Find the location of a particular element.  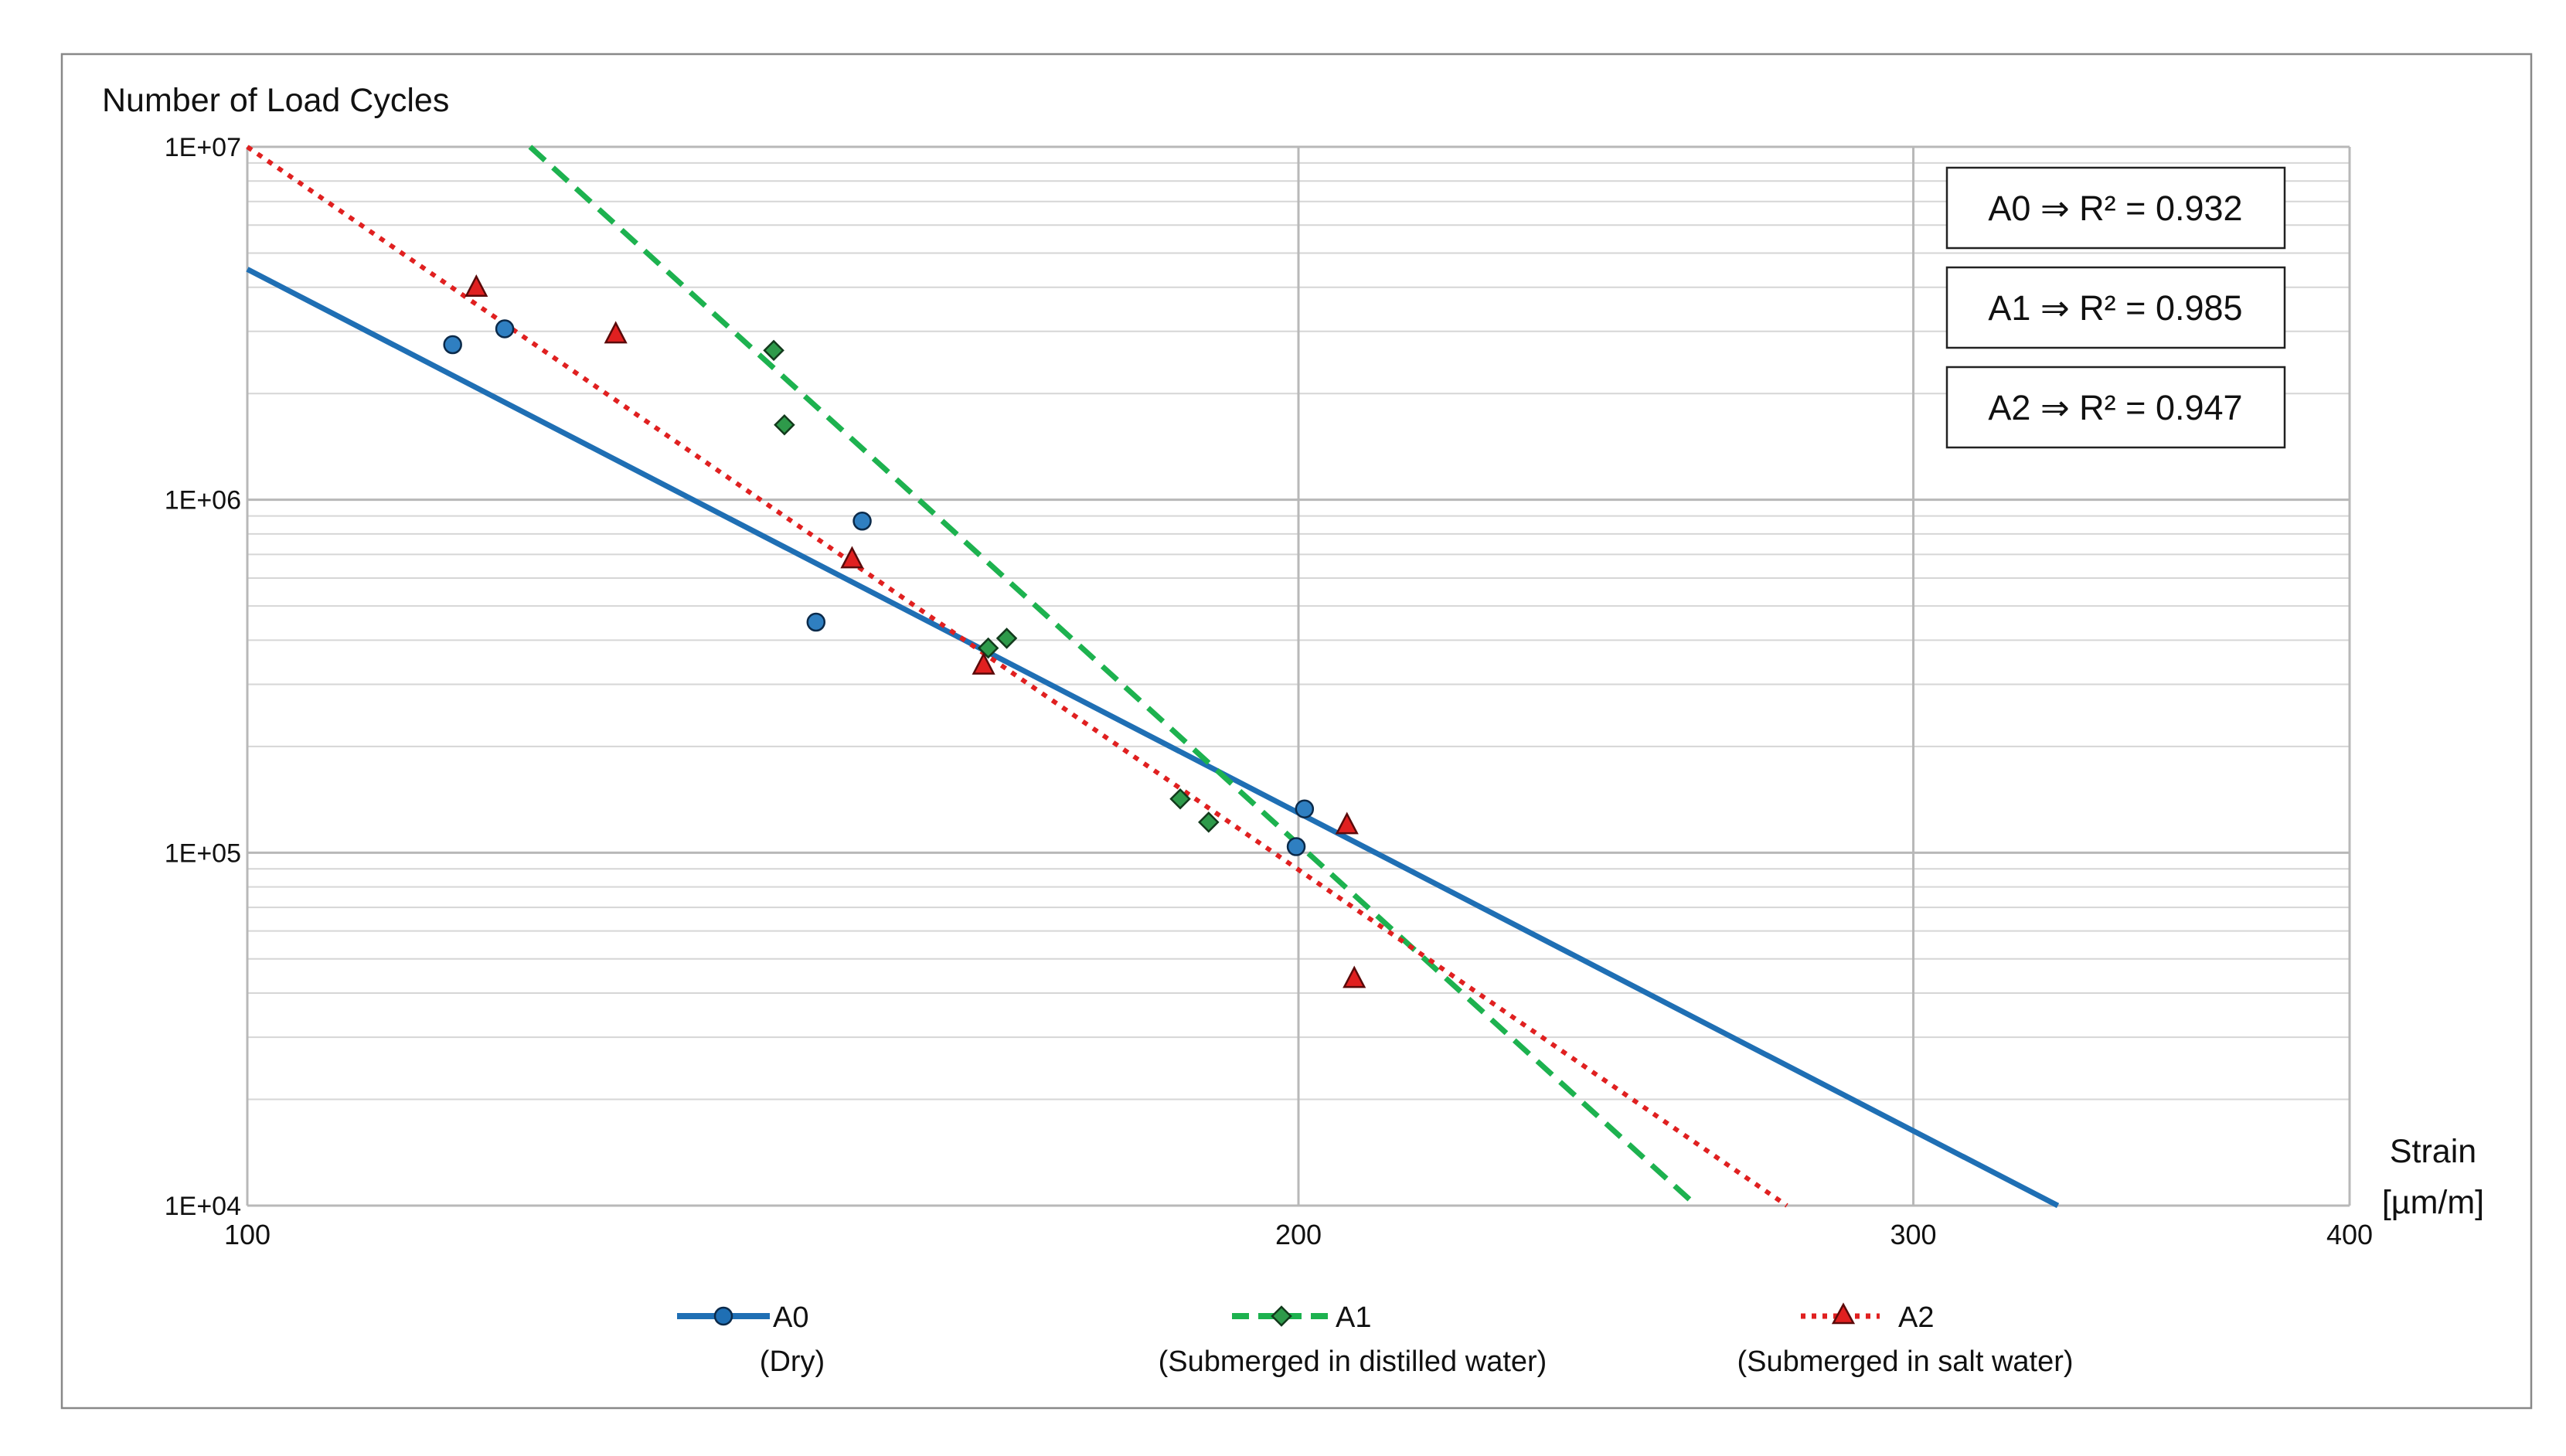

r2-text-a1: A1 ⇒ R² = 0.985 is located at coordinates (2115, 308).